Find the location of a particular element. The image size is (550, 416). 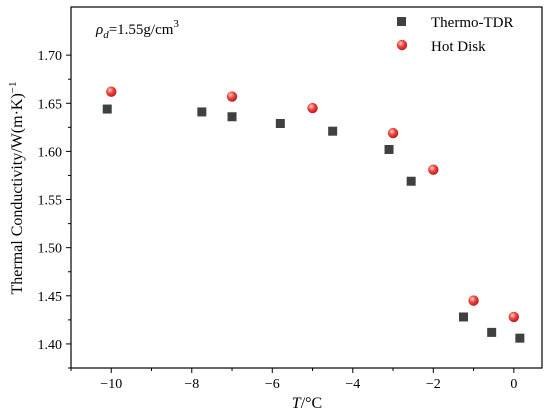

legend-marker-thermo-tdr is located at coordinates (401, 21).